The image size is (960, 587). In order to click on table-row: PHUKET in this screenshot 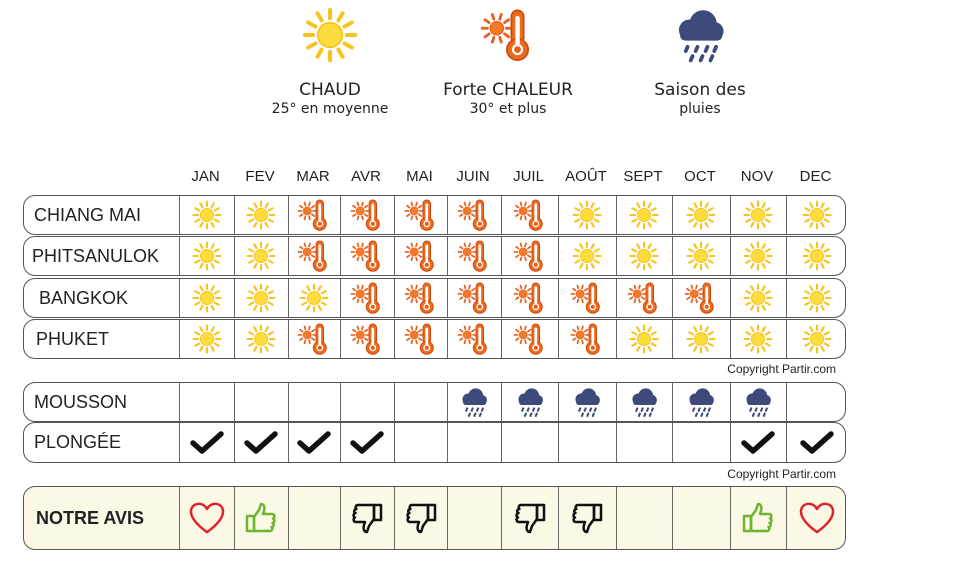, I will do `click(434, 339)`.